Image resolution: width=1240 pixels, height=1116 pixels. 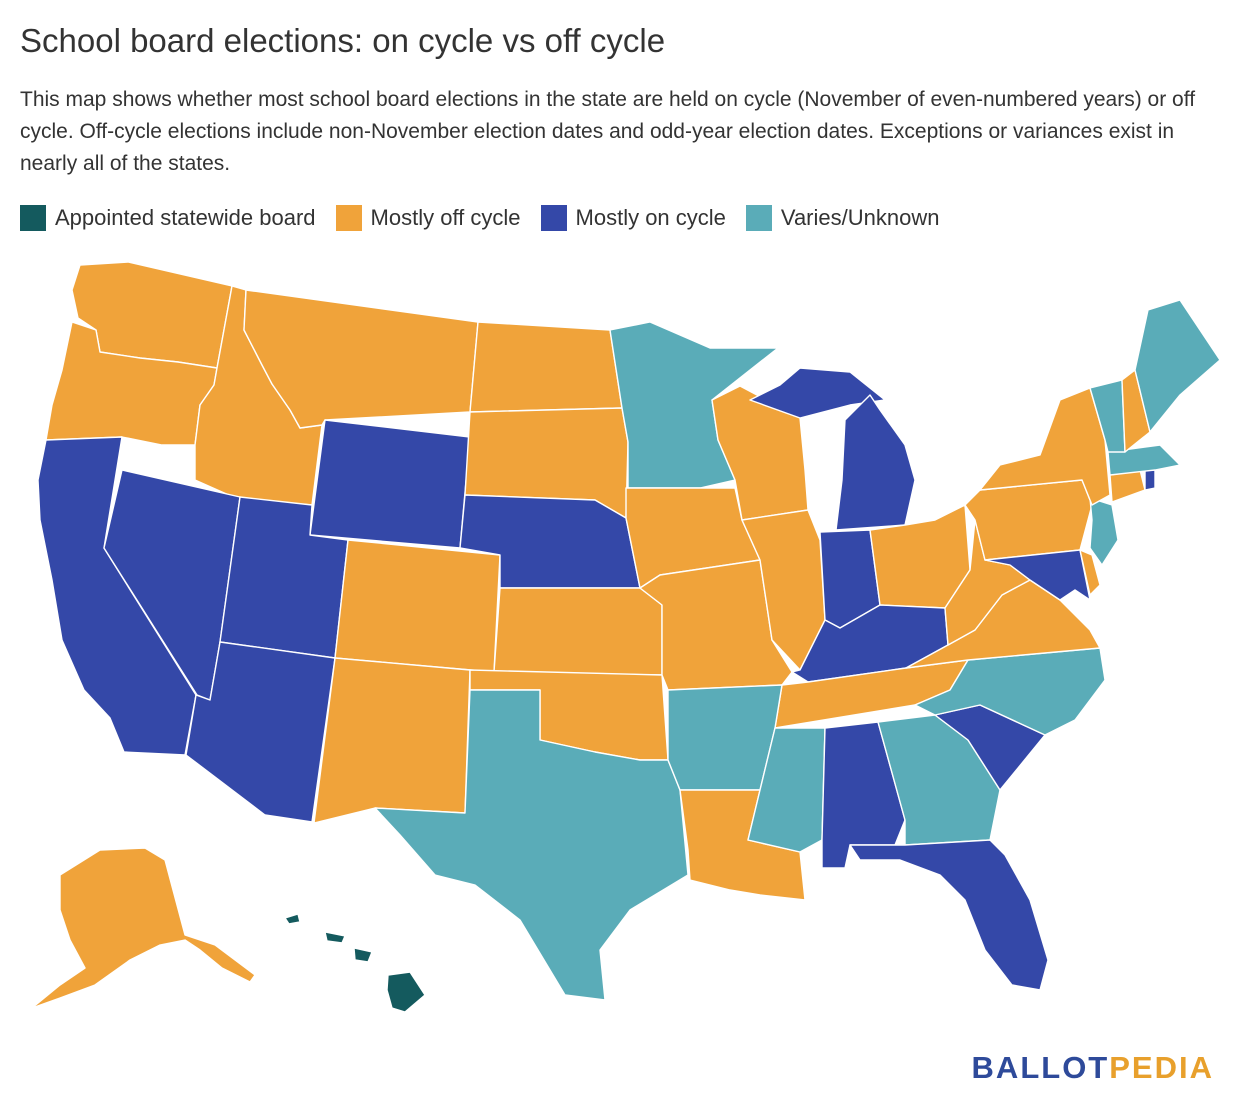 I want to click on state-mi-up, so click(x=817, y=393).